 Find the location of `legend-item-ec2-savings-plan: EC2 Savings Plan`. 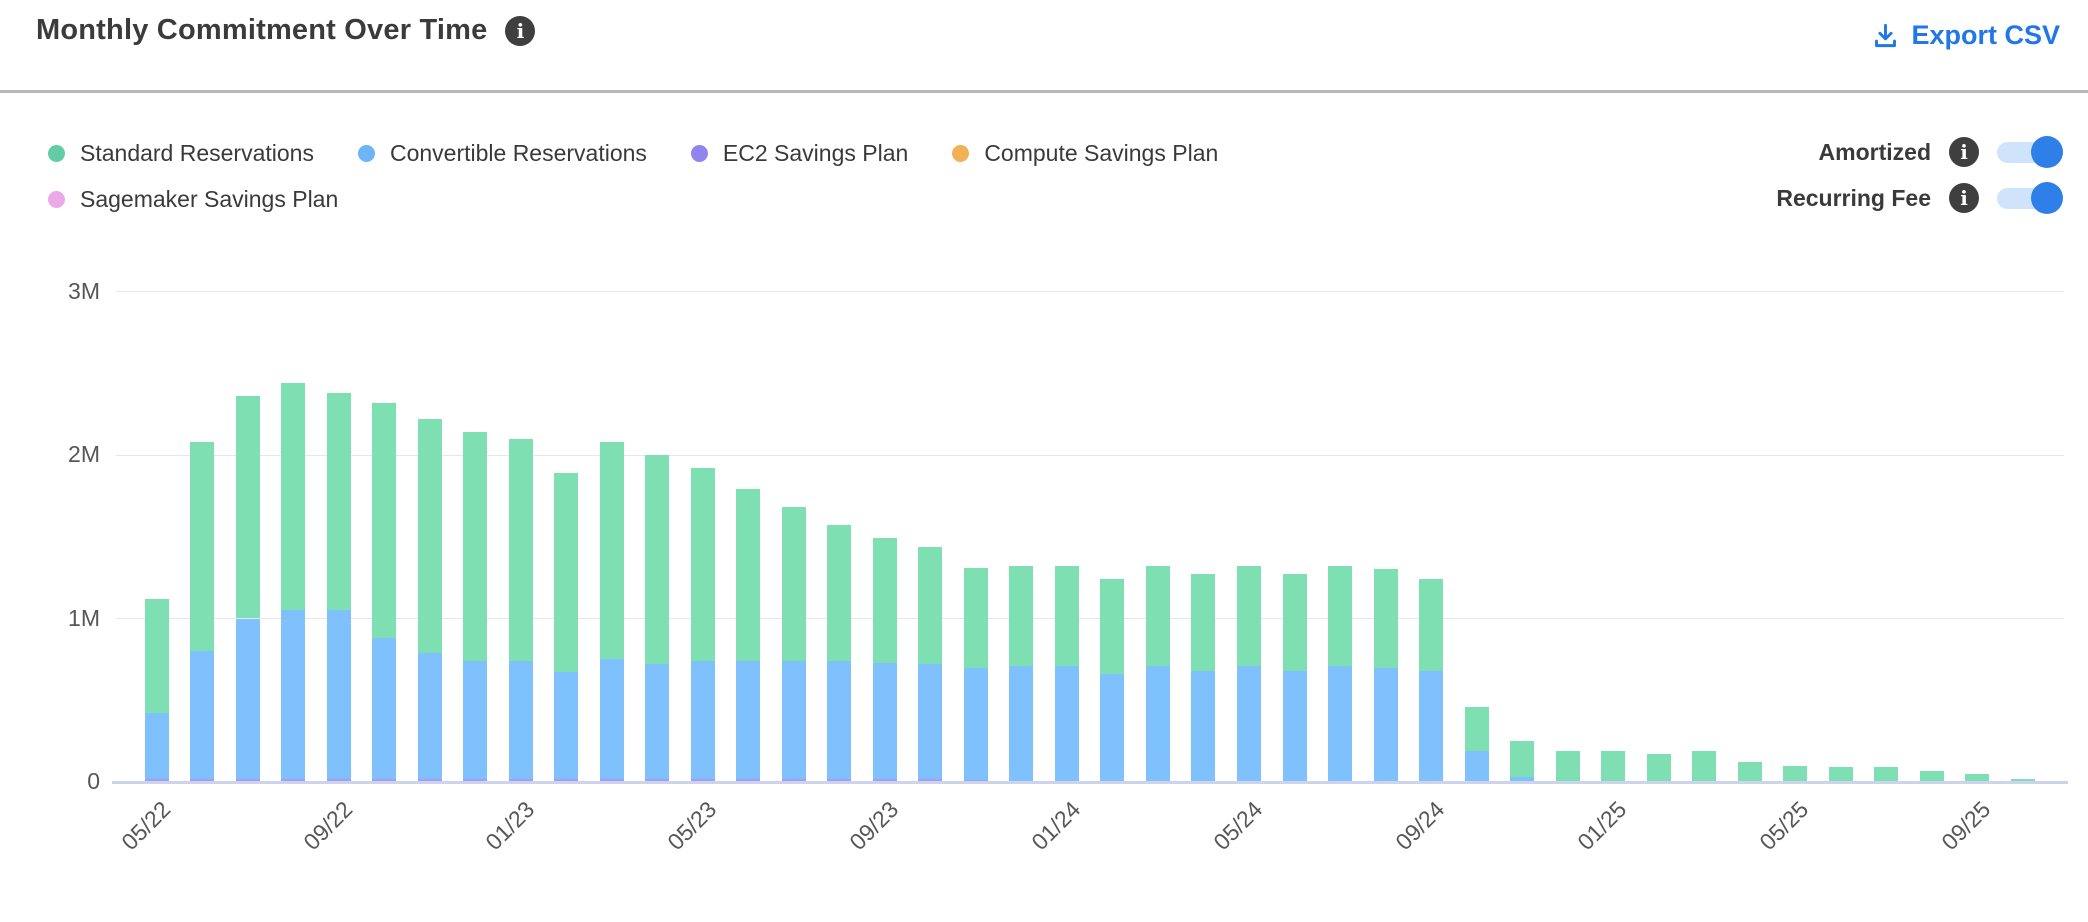

legend-item-ec2-savings-plan: EC2 Savings Plan is located at coordinates (799, 153).